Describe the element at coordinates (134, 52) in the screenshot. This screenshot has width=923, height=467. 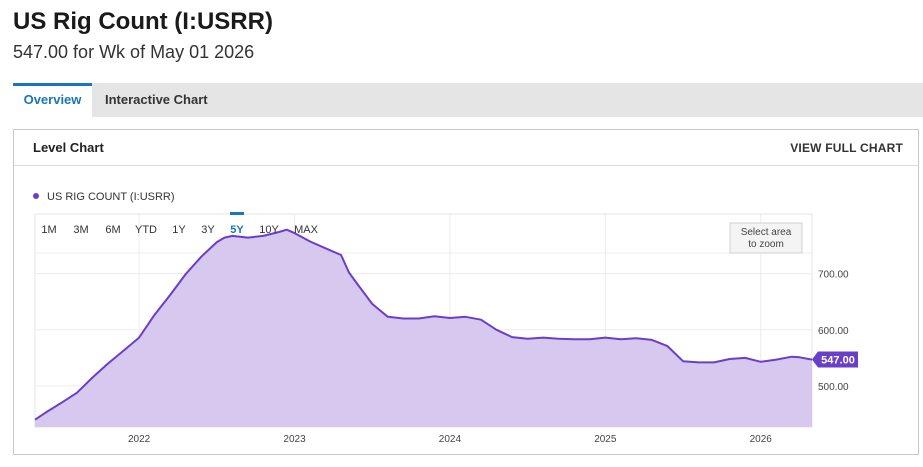
I see `page-subtitle: 547.00 for Wk of May 01 2026` at that location.